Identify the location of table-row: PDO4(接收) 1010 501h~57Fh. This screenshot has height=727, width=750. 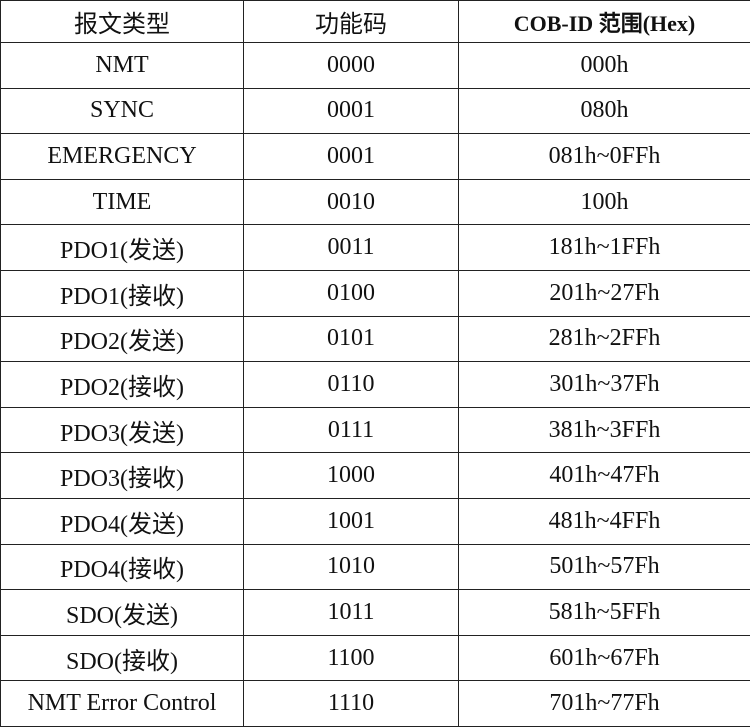
(375, 567).